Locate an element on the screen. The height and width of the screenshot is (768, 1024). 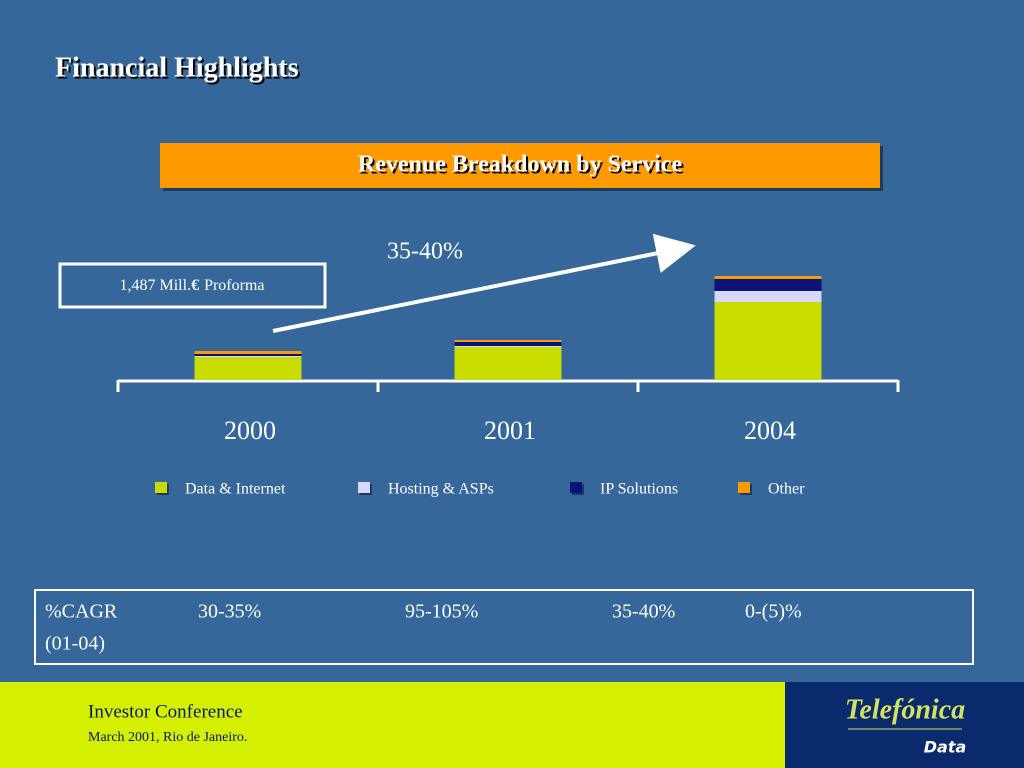
legend-label: Hosting & ASPs is located at coordinates (441, 489).